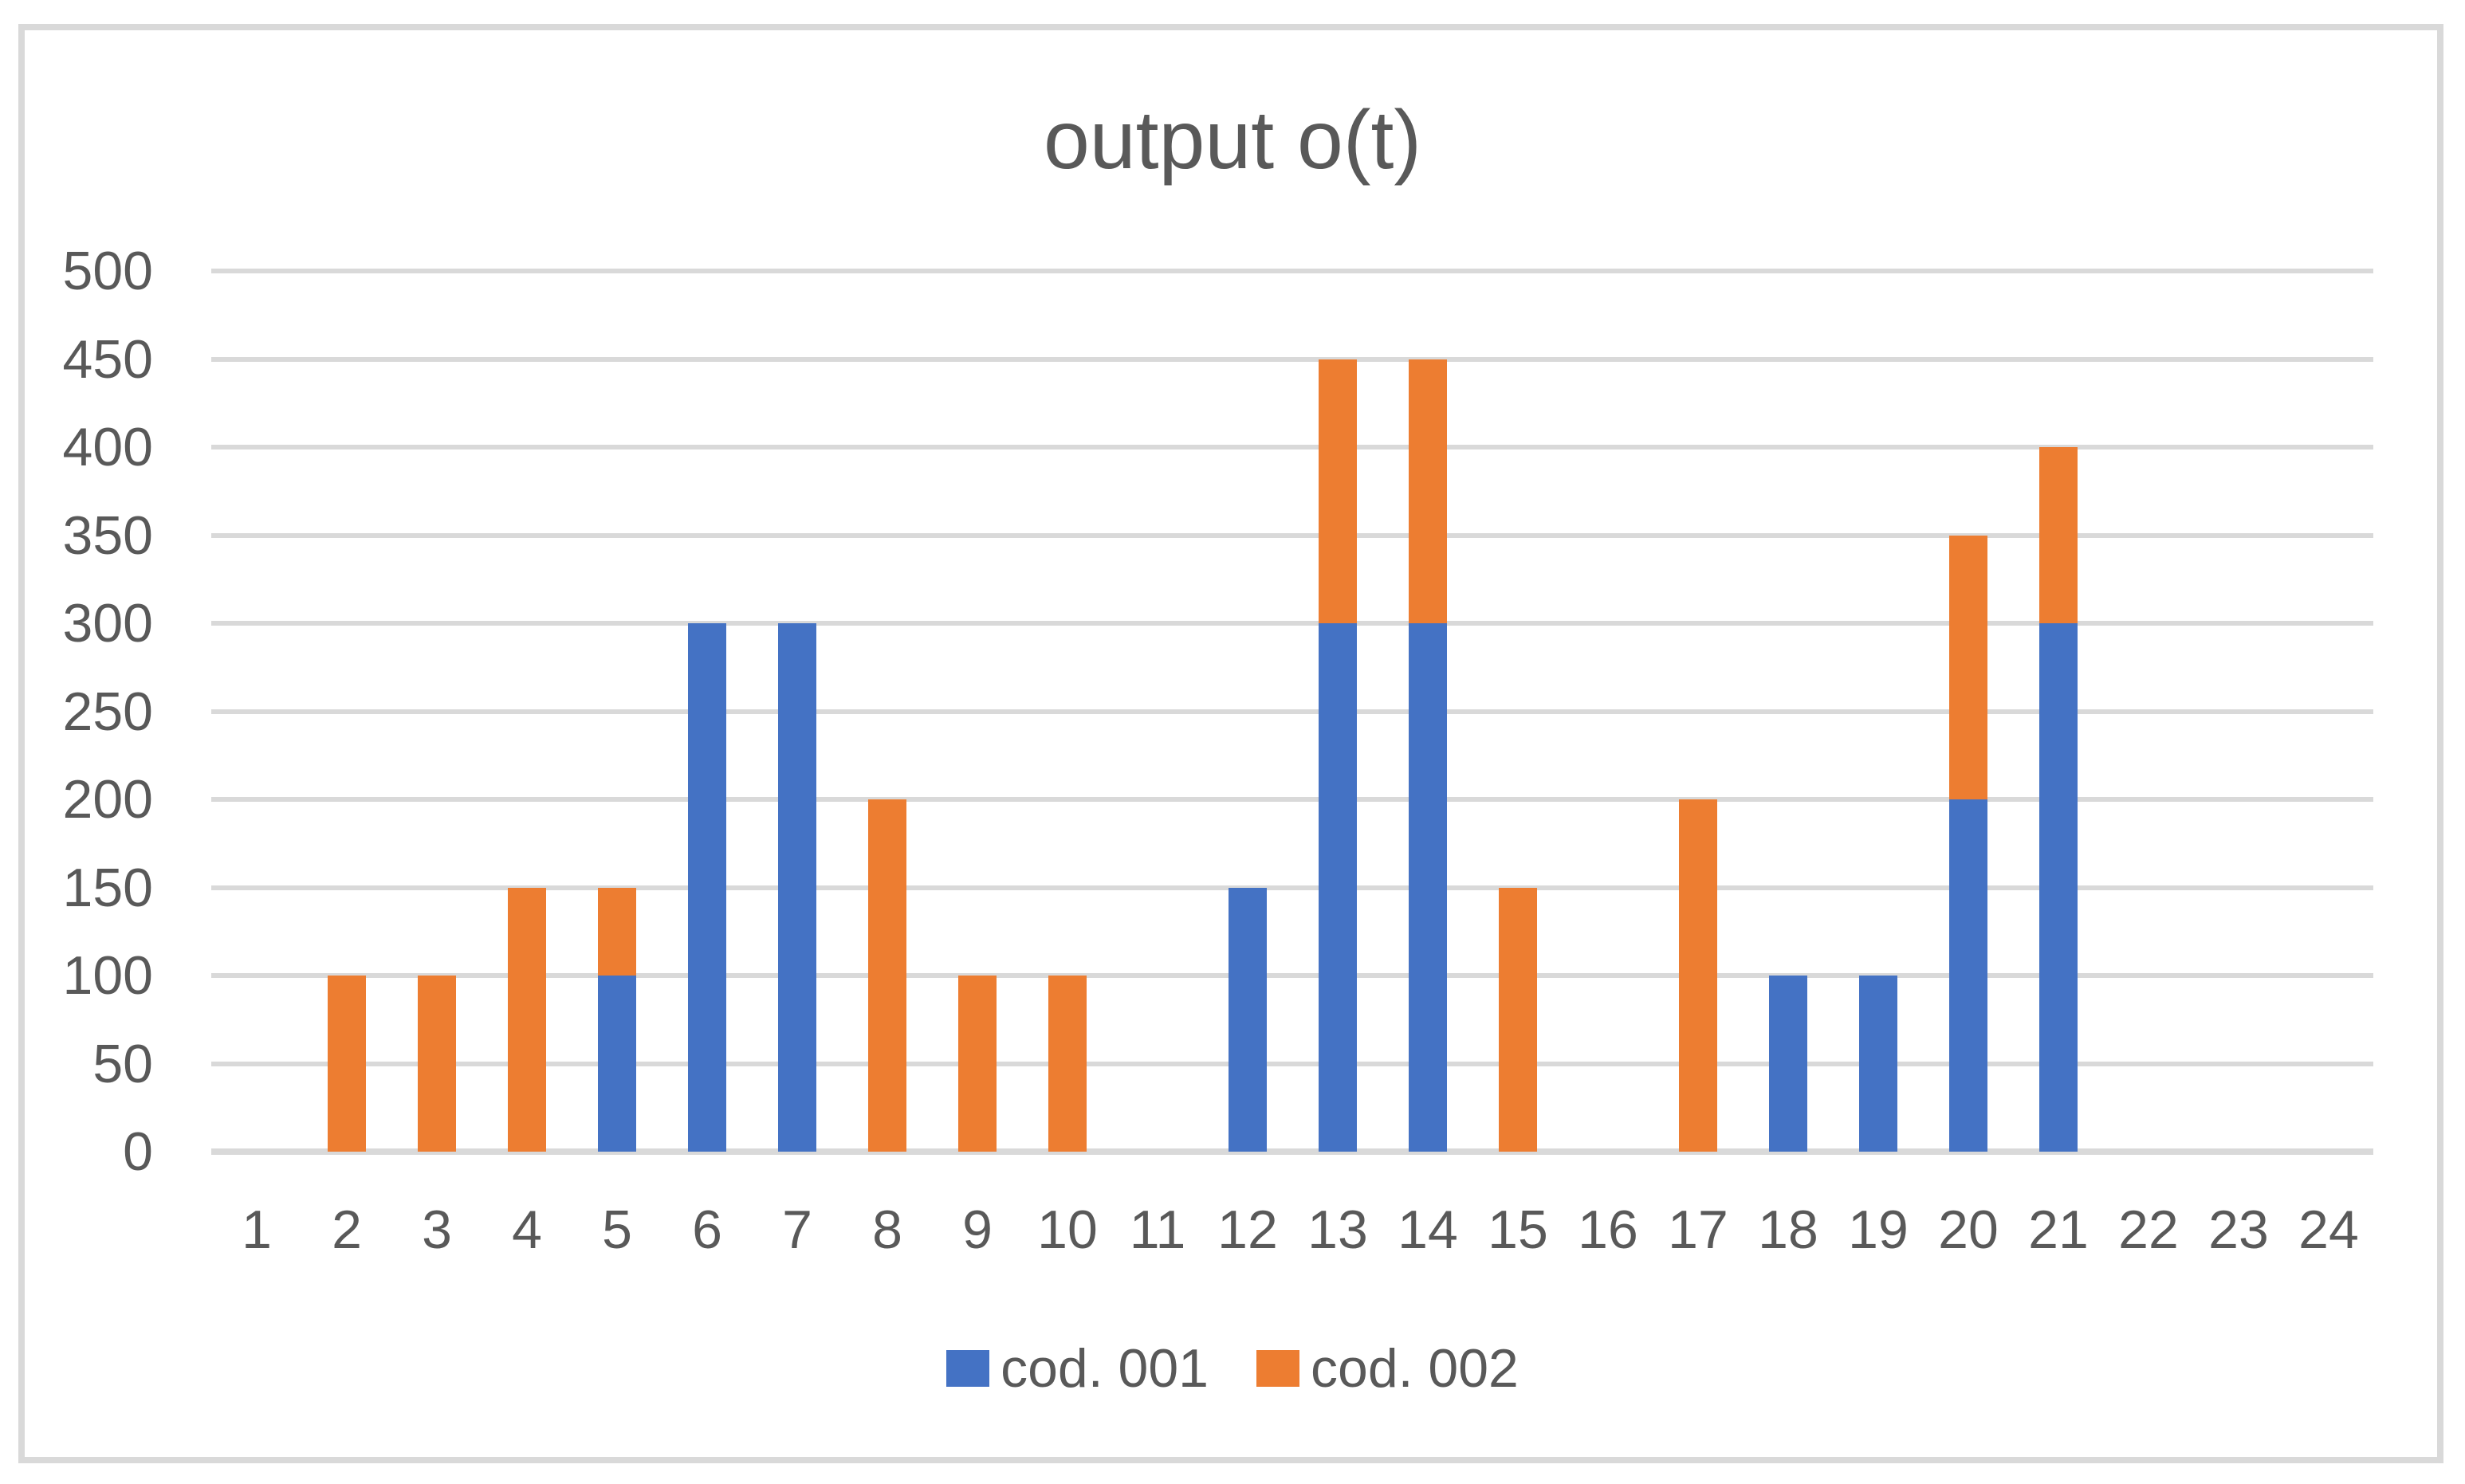  What do you see at coordinates (797, 1229) in the screenshot?
I see `x-axis-tick-label: 7` at bounding box center [797, 1229].